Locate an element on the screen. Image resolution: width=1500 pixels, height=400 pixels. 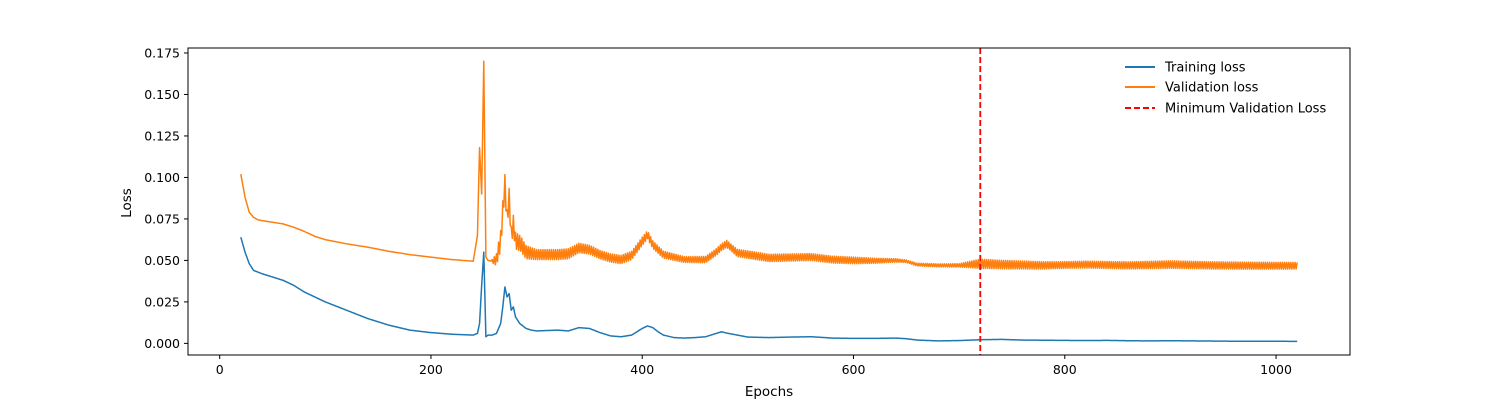
legend-label-training-loss: Training loss is located at coordinates (1205, 68).